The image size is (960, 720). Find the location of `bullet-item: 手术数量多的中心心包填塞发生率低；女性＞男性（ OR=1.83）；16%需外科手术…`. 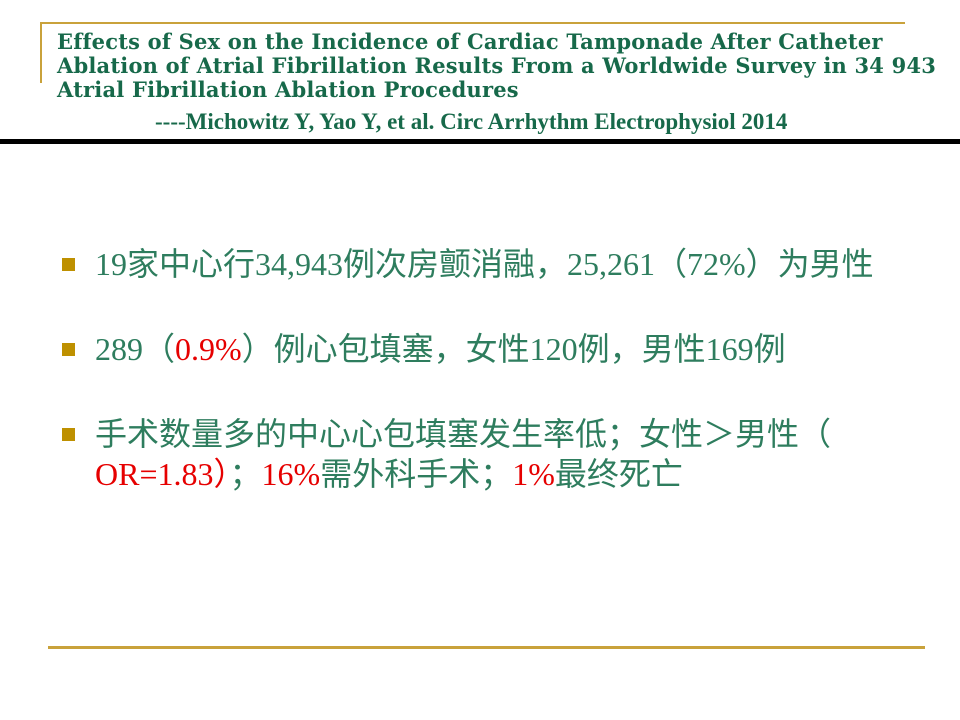

bullet-item: 手术数量多的中心心包填塞发生率低；女性＞男性（ OR=1.83）；16%需外科手术… is located at coordinates (487, 454).